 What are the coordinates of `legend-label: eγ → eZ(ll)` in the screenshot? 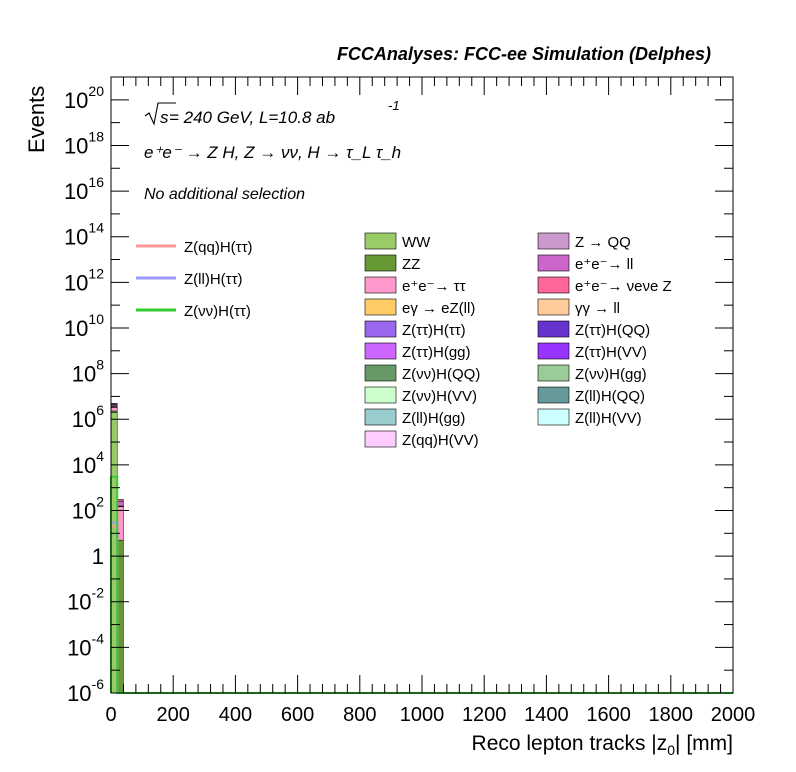 It's located at (438, 308).